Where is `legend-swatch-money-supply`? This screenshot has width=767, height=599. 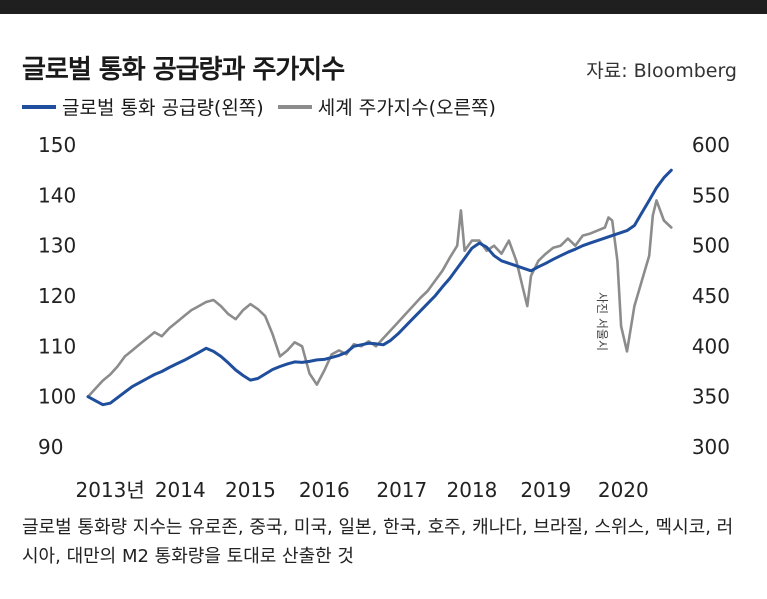 legend-swatch-money-supply is located at coordinates (39, 106).